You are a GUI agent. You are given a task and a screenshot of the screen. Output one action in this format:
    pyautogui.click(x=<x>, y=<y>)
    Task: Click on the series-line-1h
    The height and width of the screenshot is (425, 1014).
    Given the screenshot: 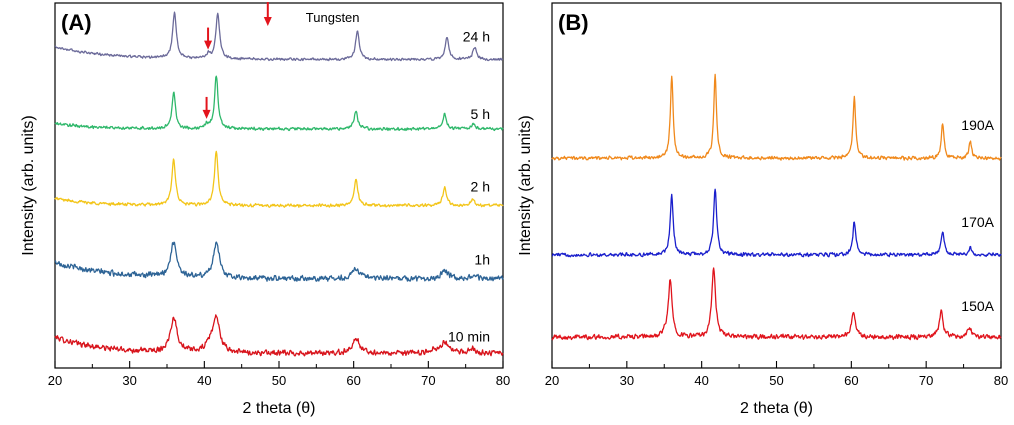 What is the action you would take?
    pyautogui.click(x=279, y=261)
    